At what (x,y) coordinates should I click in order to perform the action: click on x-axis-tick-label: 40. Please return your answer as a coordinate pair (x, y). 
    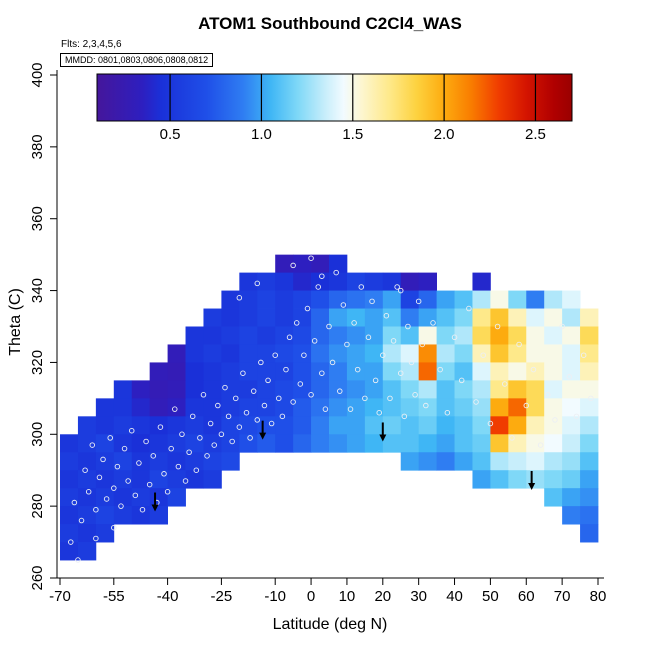
    Looking at the image, I should click on (454, 596).